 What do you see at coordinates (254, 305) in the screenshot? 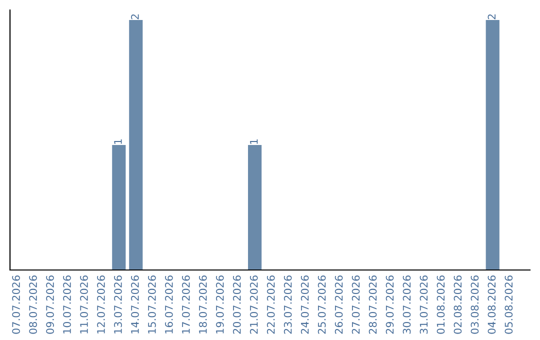
I see `x-tick-label: 21.07.2026` at bounding box center [254, 305].